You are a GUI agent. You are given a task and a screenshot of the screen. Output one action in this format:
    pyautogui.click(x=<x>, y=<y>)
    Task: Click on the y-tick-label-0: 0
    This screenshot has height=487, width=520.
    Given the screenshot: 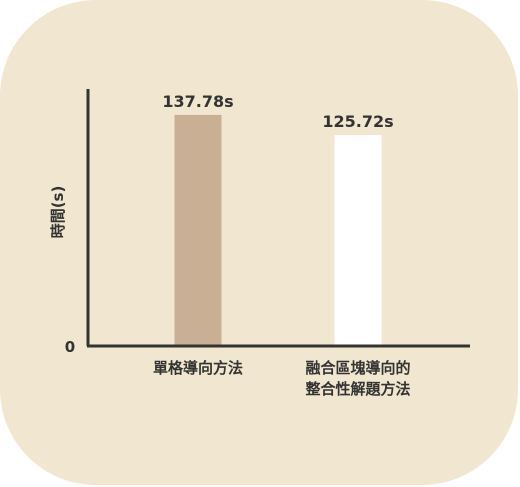 What is the action you would take?
    pyautogui.click(x=70, y=347)
    